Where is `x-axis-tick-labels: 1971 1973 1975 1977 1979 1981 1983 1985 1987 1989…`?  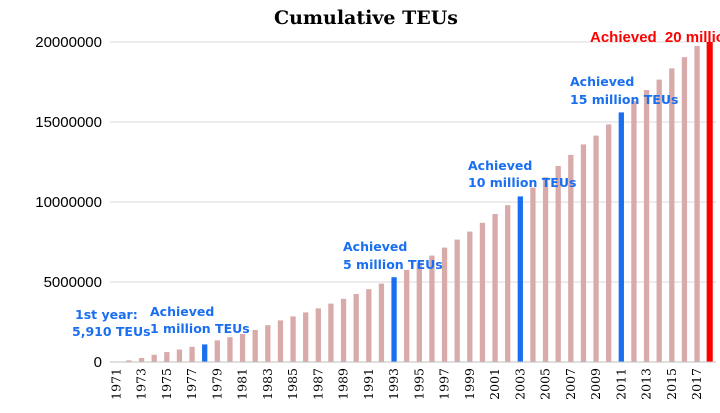 x-axis-tick-labels: 1971 1973 1975 1977 1979 1981 1983 1985 1987 1989… is located at coordinates (406, 384).